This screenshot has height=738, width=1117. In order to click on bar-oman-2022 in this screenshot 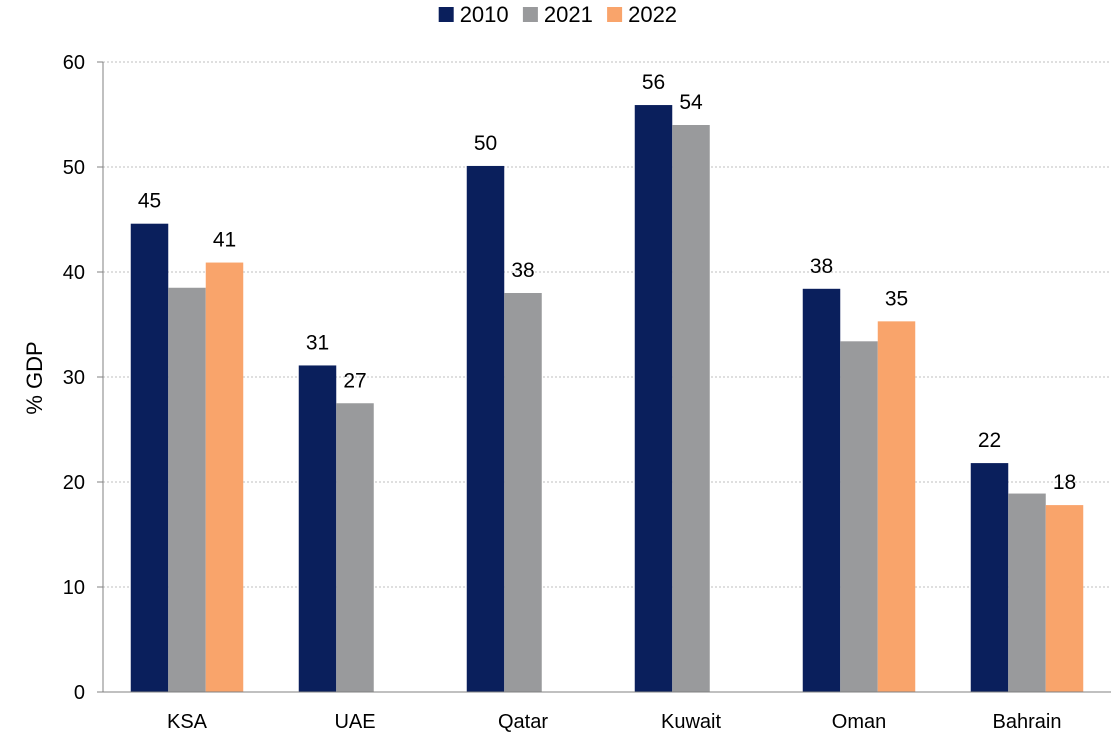, I will do `click(896, 506)`.